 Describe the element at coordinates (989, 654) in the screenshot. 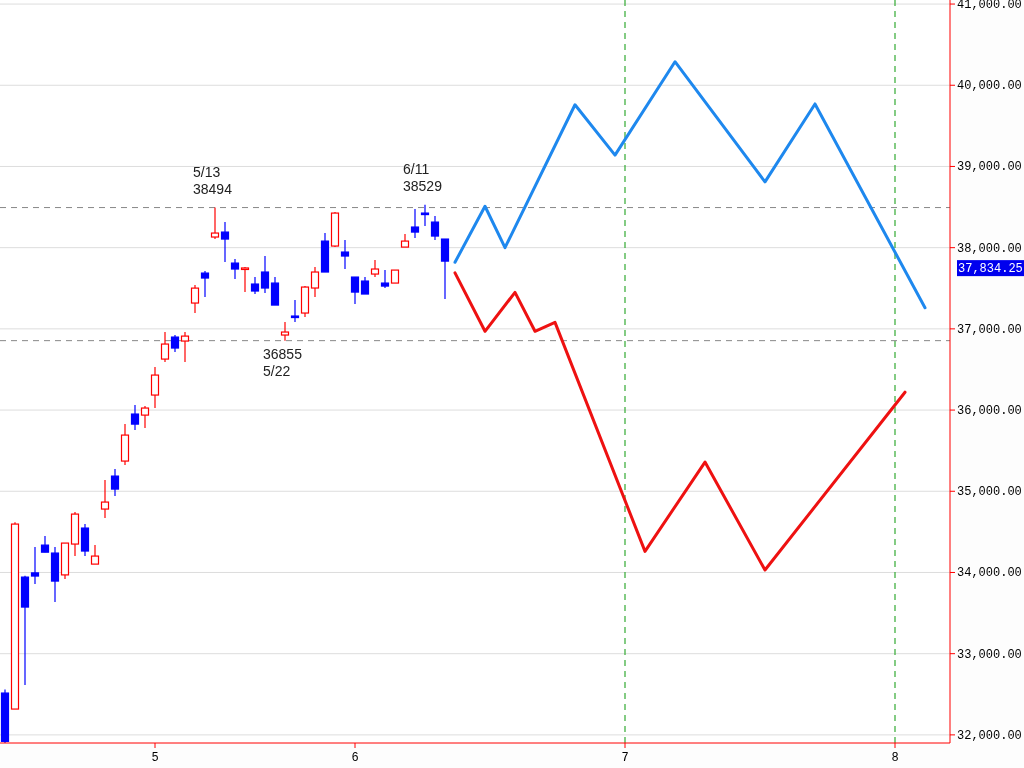

I see `y-tick-label: 33,000.00` at that location.